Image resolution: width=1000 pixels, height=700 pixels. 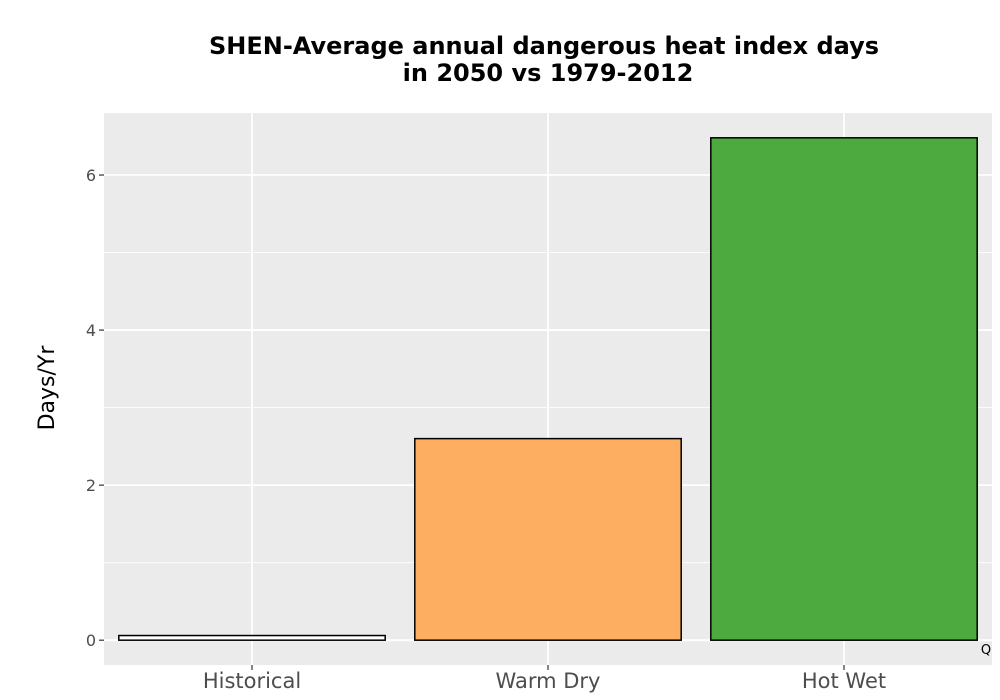 I want to click on y-axis-title: Days/Yr, so click(x=47, y=388).